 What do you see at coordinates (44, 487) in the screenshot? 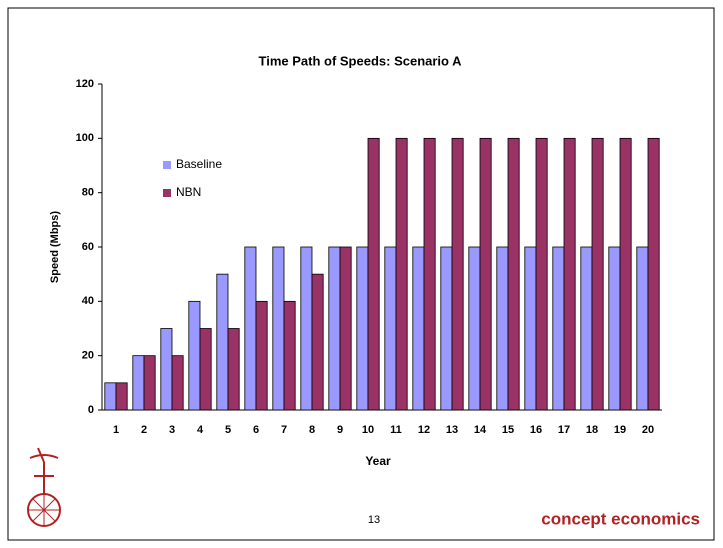
I see `logo` at bounding box center [44, 487].